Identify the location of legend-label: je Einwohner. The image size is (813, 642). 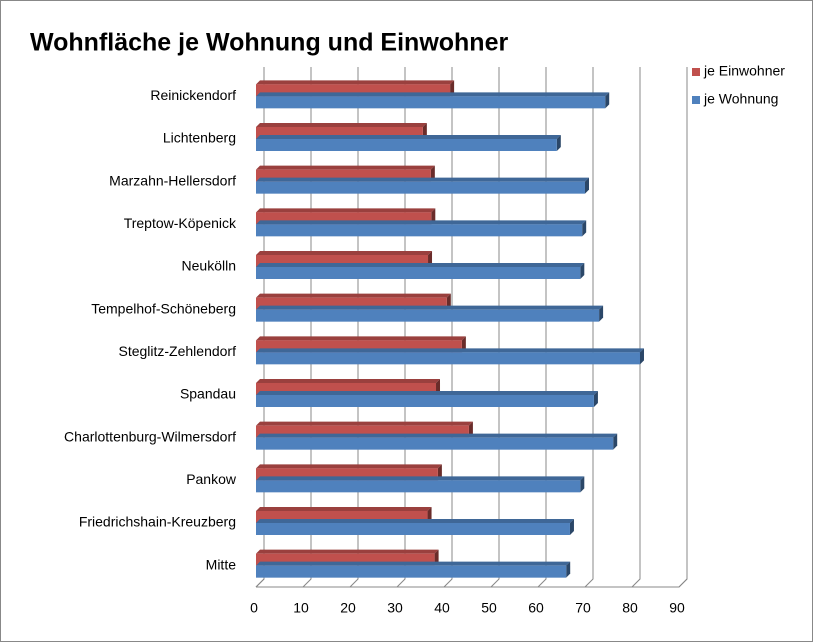
(744, 71).